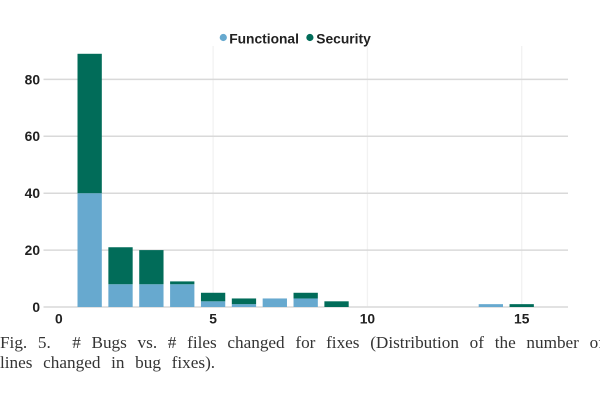  What do you see at coordinates (264, 39) in the screenshot?
I see `svg-text: Functional` at bounding box center [264, 39].